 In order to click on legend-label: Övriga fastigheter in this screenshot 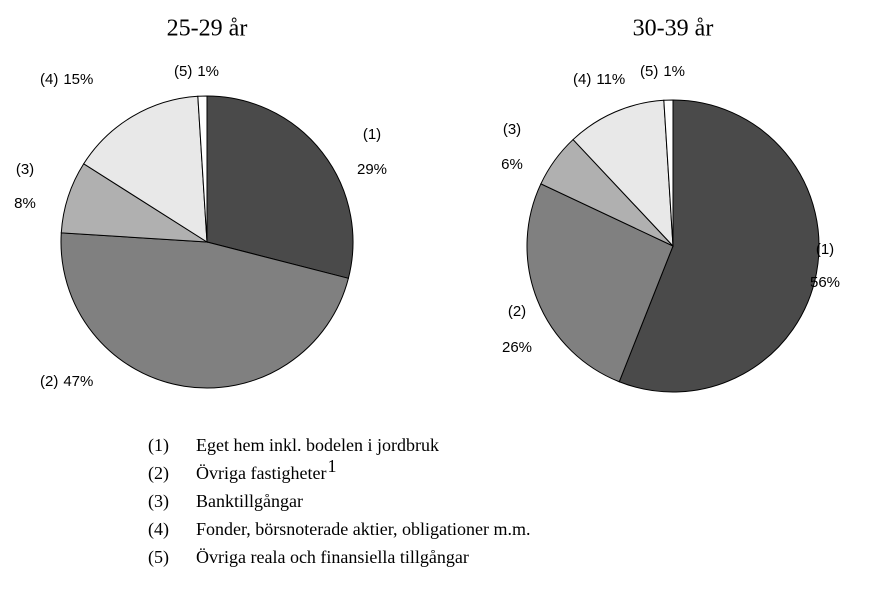, I will do `click(261, 473)`.